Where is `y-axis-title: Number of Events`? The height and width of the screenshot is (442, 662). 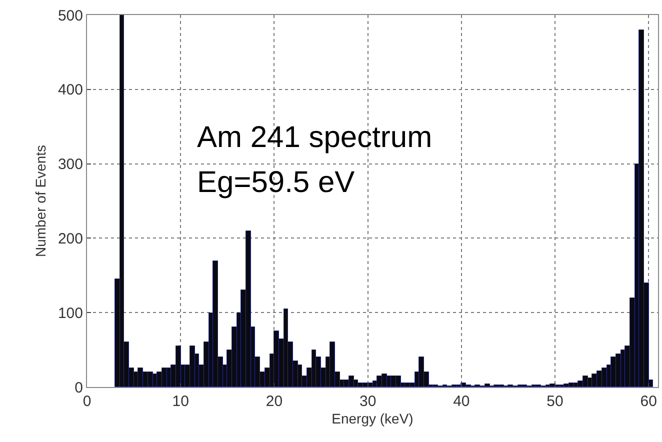 y-axis-title: Number of Events is located at coordinates (40, 201).